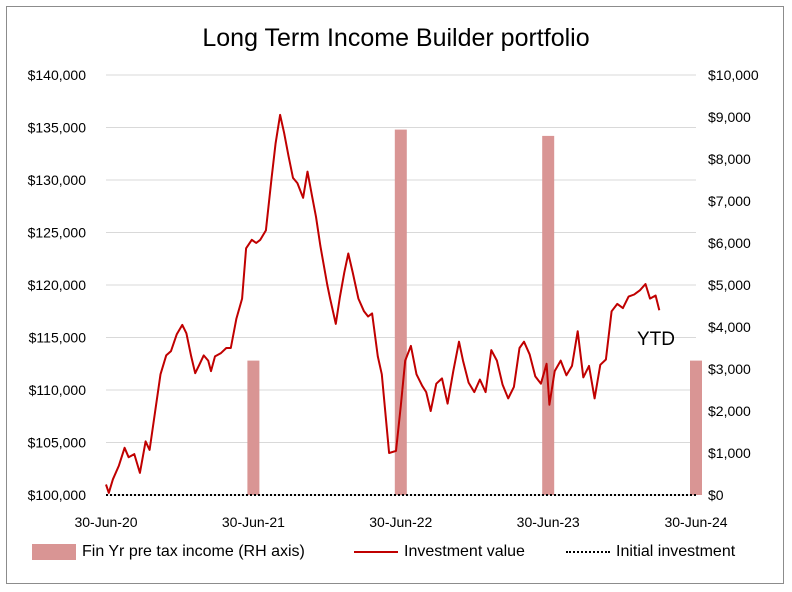 The width and height of the screenshot is (792, 592). I want to click on y-left-tick-label: $100,000, so click(57, 495).